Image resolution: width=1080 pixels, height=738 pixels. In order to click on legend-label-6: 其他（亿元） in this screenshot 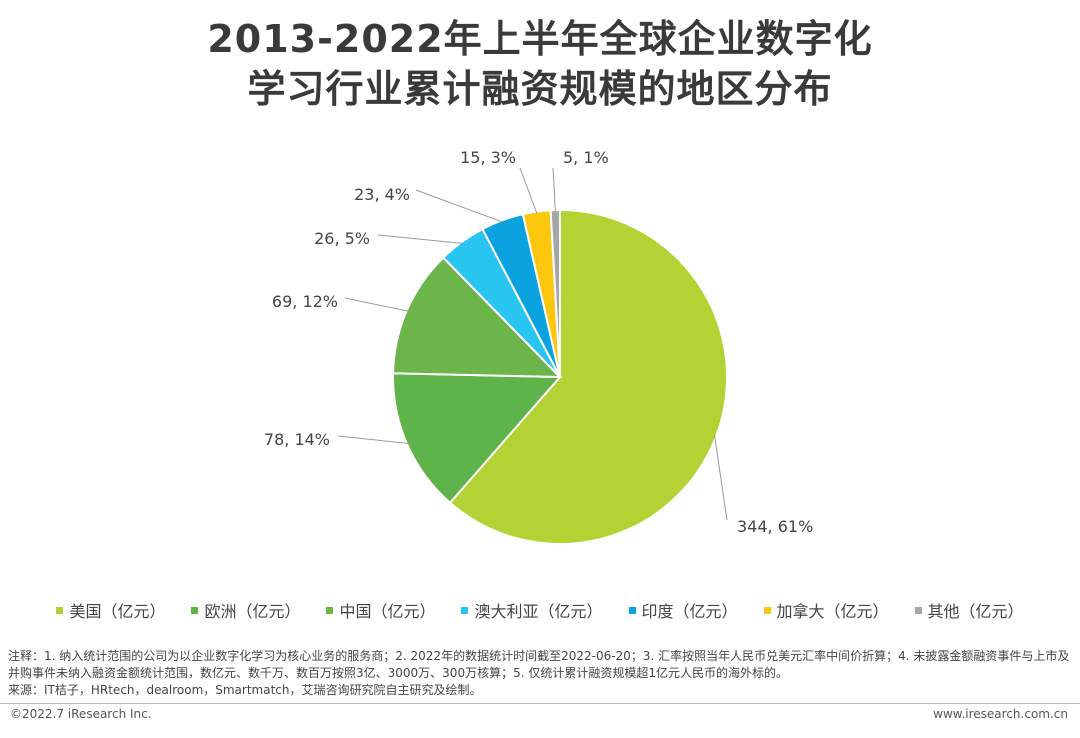, I will do `click(975, 611)`.